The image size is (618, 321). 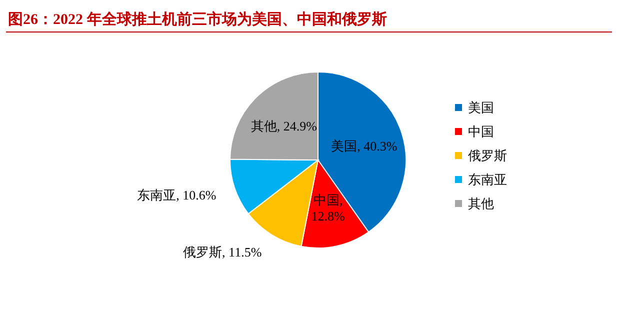 What do you see at coordinates (197, 19) in the screenshot?
I see `chart-title: 图26：2022 年全球推土机前三市场为美国、中国和俄罗斯` at bounding box center [197, 19].